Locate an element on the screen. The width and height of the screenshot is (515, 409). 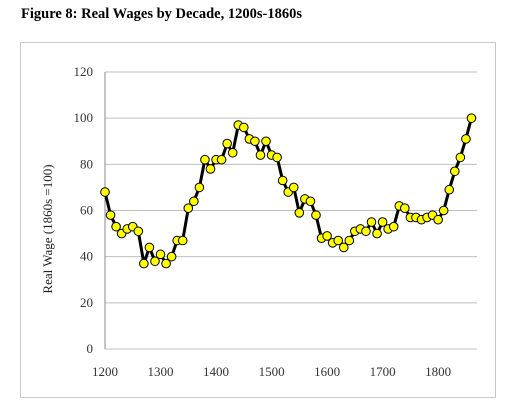
x-tick-label: 1500 is located at coordinates (272, 371).